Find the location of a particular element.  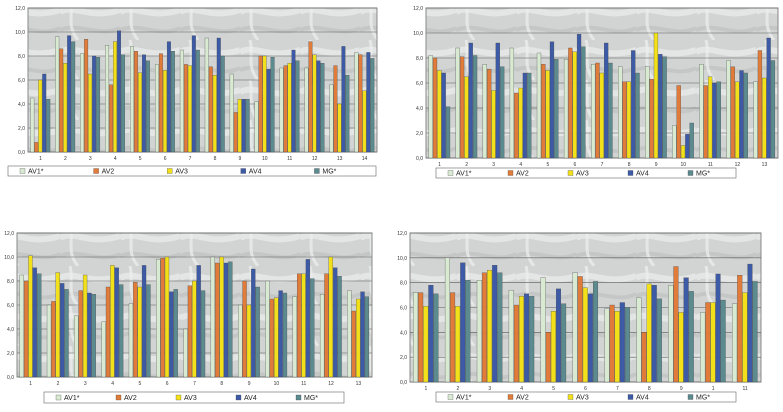

legend-label: AV2 is located at coordinates (522, 174).